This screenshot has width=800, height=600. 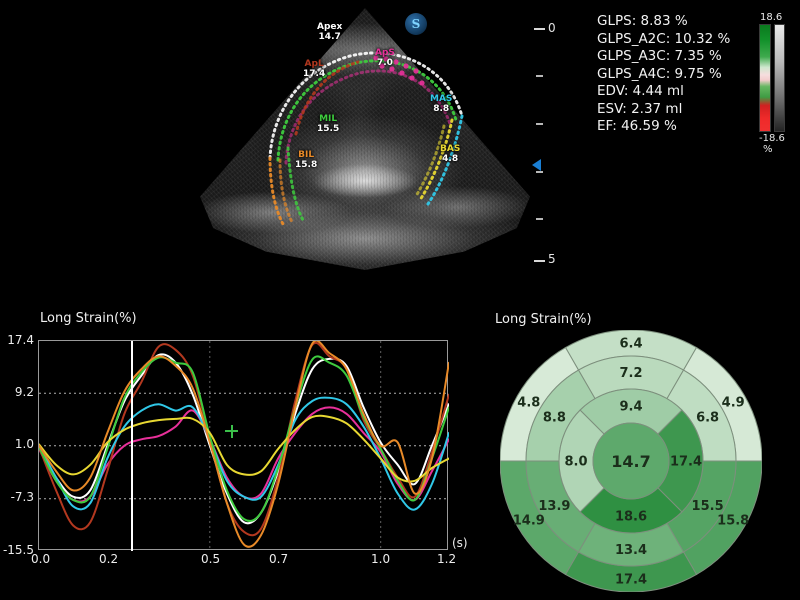 What do you see at coordinates (240, 562) in the screenshot?
I see `x-axis-labels: 0.0 0.2 0.5 0.7 1.0 1.2` at bounding box center [240, 562].